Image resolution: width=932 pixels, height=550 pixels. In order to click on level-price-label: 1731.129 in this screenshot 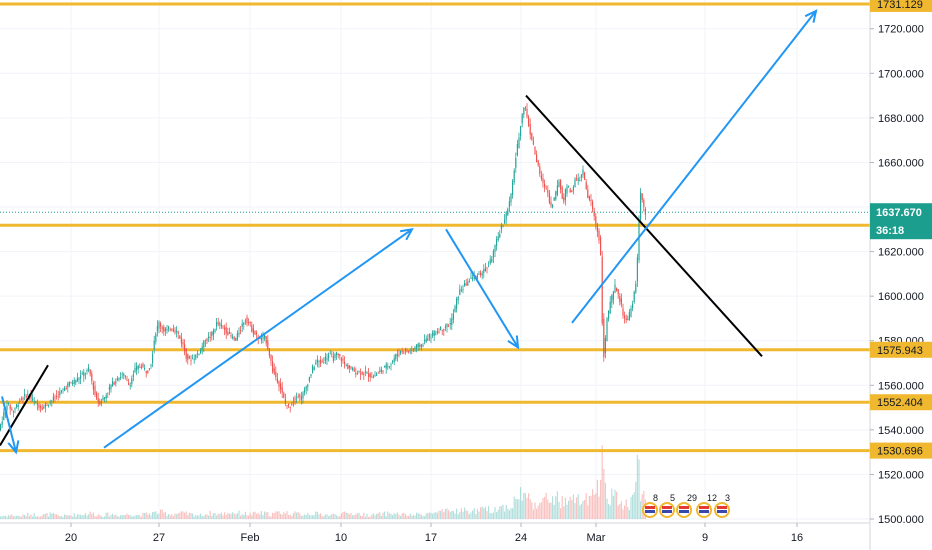, I will do `click(900, 5)`.